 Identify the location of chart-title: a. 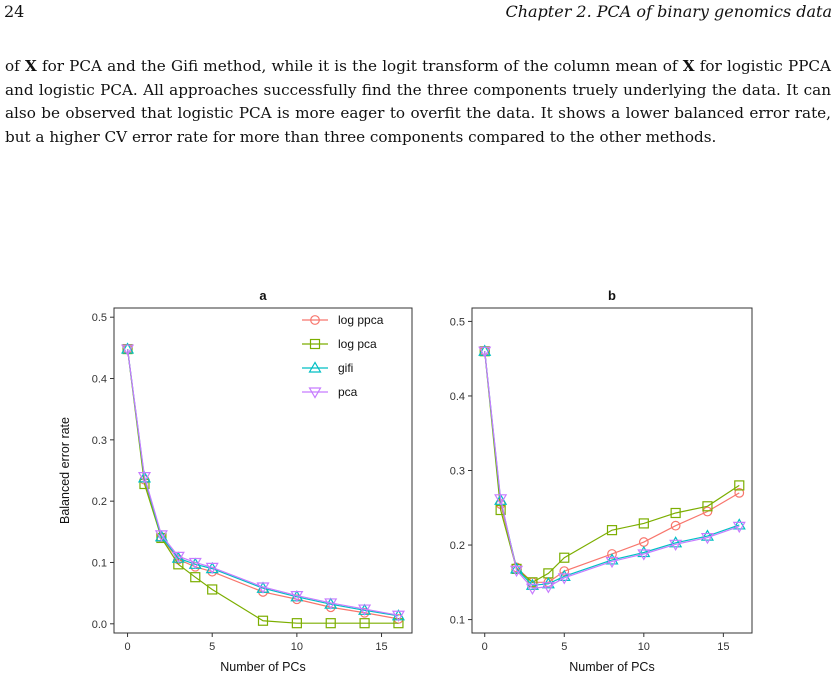
(263, 295).